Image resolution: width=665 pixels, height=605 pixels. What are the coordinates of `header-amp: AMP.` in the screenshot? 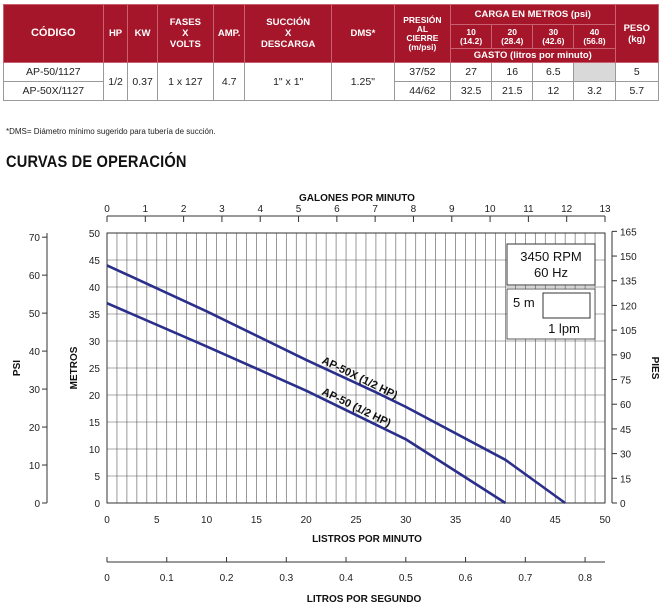 It's located at (229, 33).